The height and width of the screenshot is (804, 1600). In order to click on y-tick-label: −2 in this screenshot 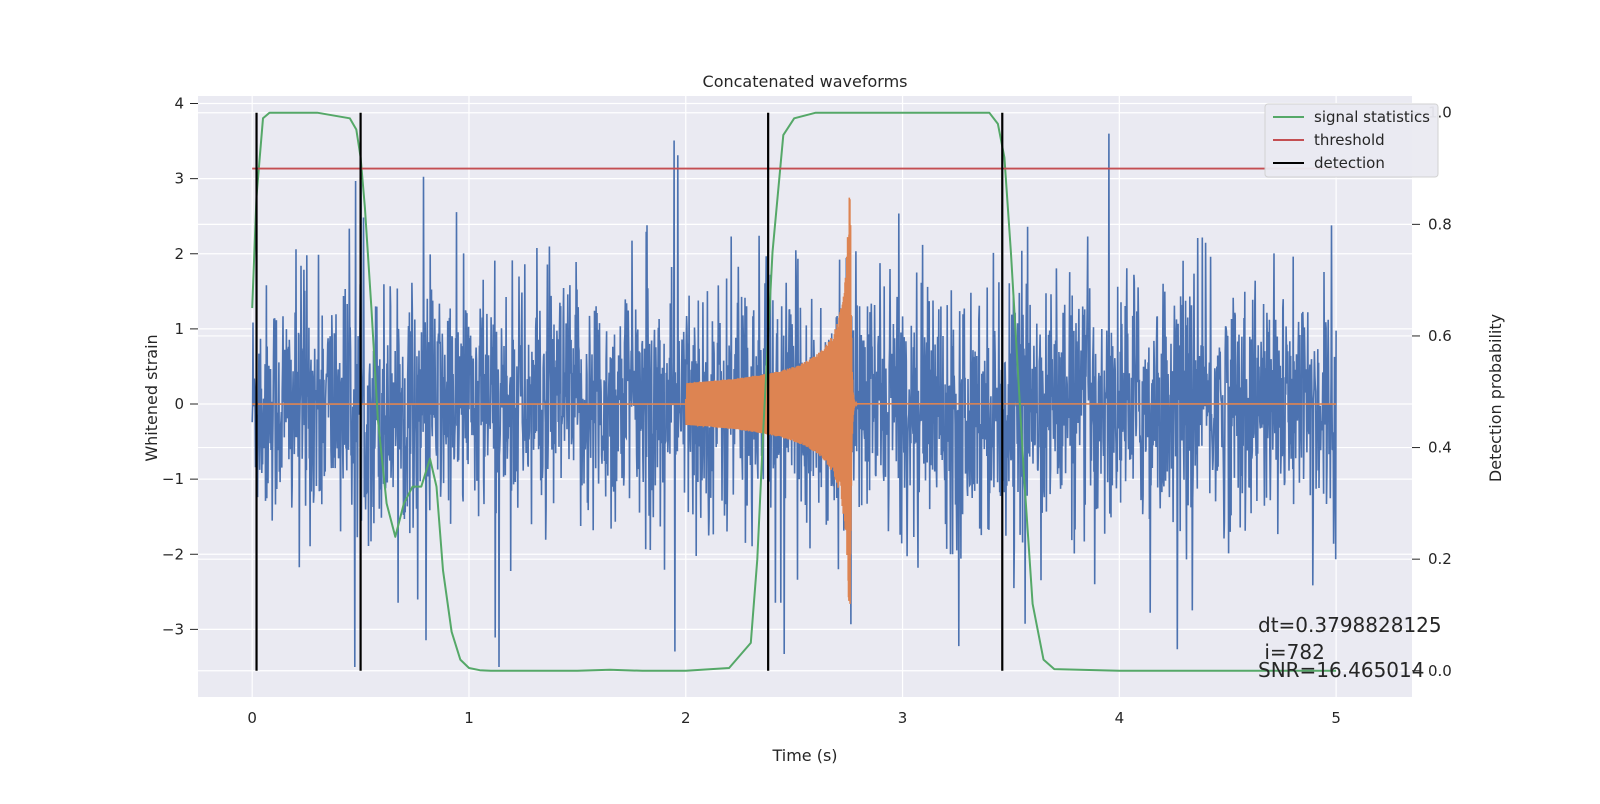, I will do `click(173, 554)`.